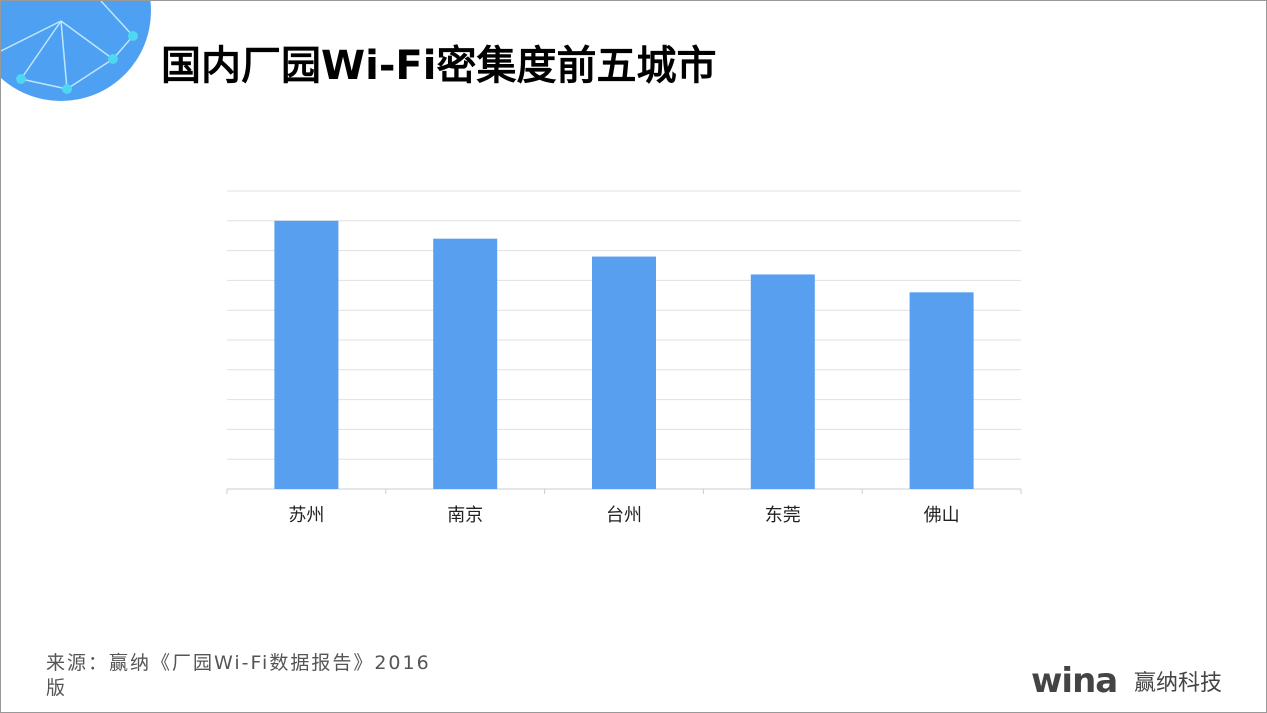 The image size is (1267, 713). I want to click on x-tick-label: 南京, so click(465, 515).